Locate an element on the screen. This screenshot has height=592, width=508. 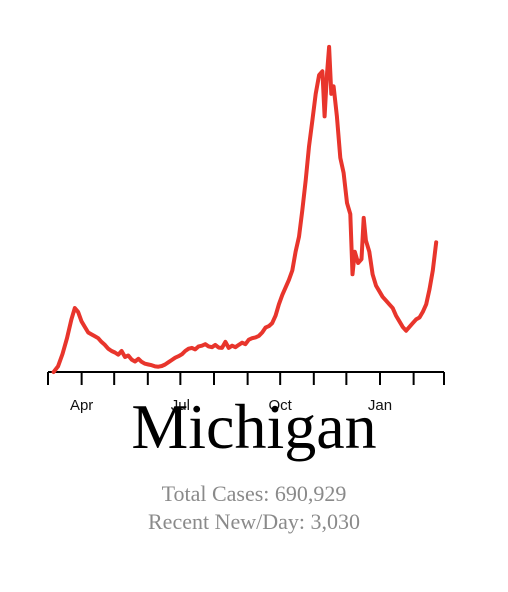
state-title: Michigan is located at coordinates (254, 427).